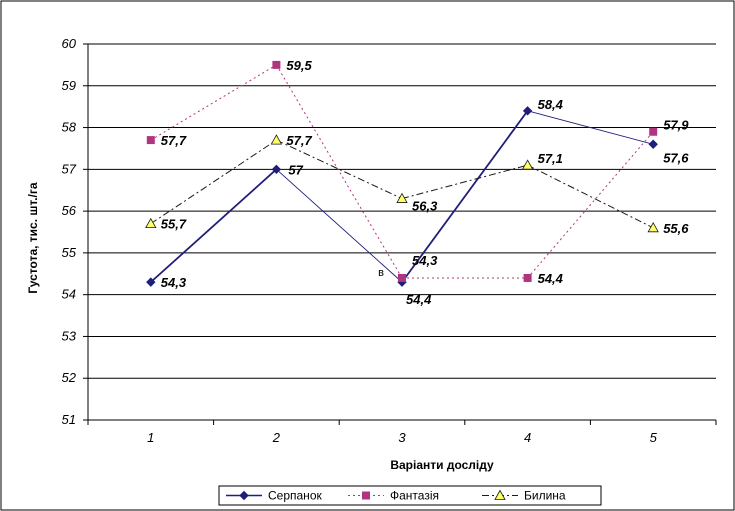 Image resolution: width=735 pixels, height=511 pixels. I want to click on x-tick-label: 4, so click(527, 437).